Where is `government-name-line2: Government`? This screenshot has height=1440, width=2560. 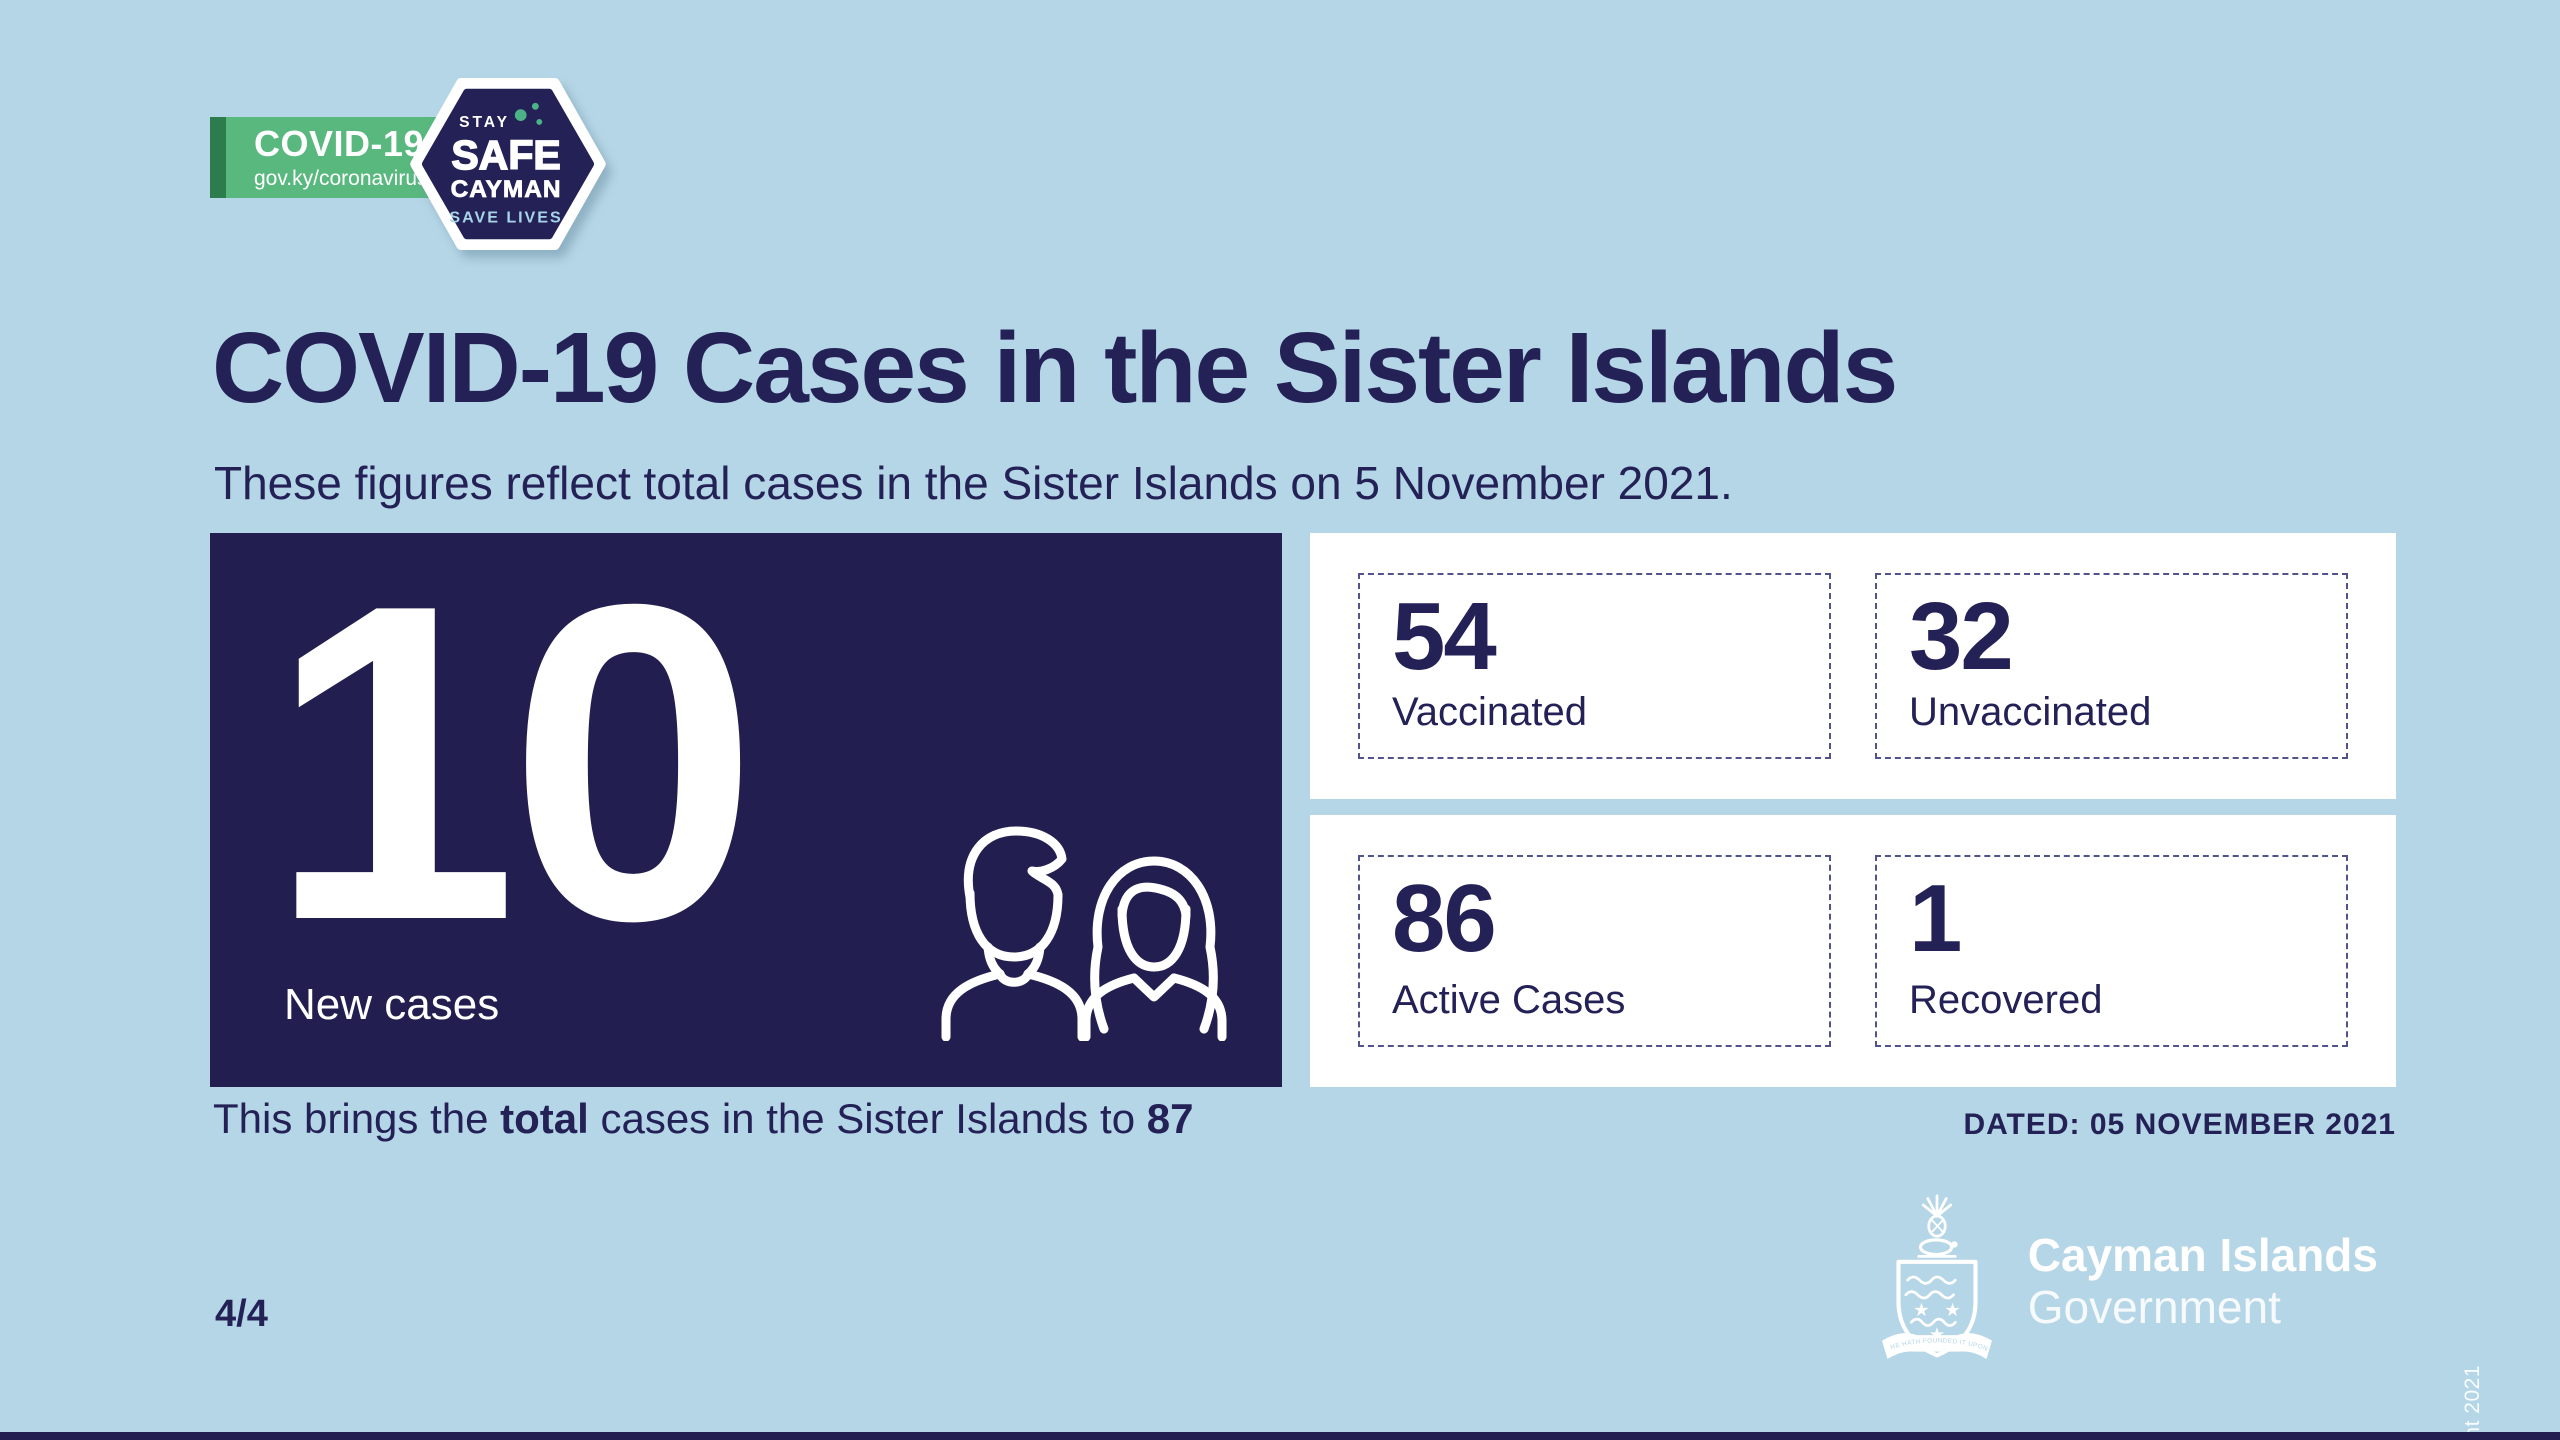
government-name-line2: Government is located at coordinates (2154, 1307).